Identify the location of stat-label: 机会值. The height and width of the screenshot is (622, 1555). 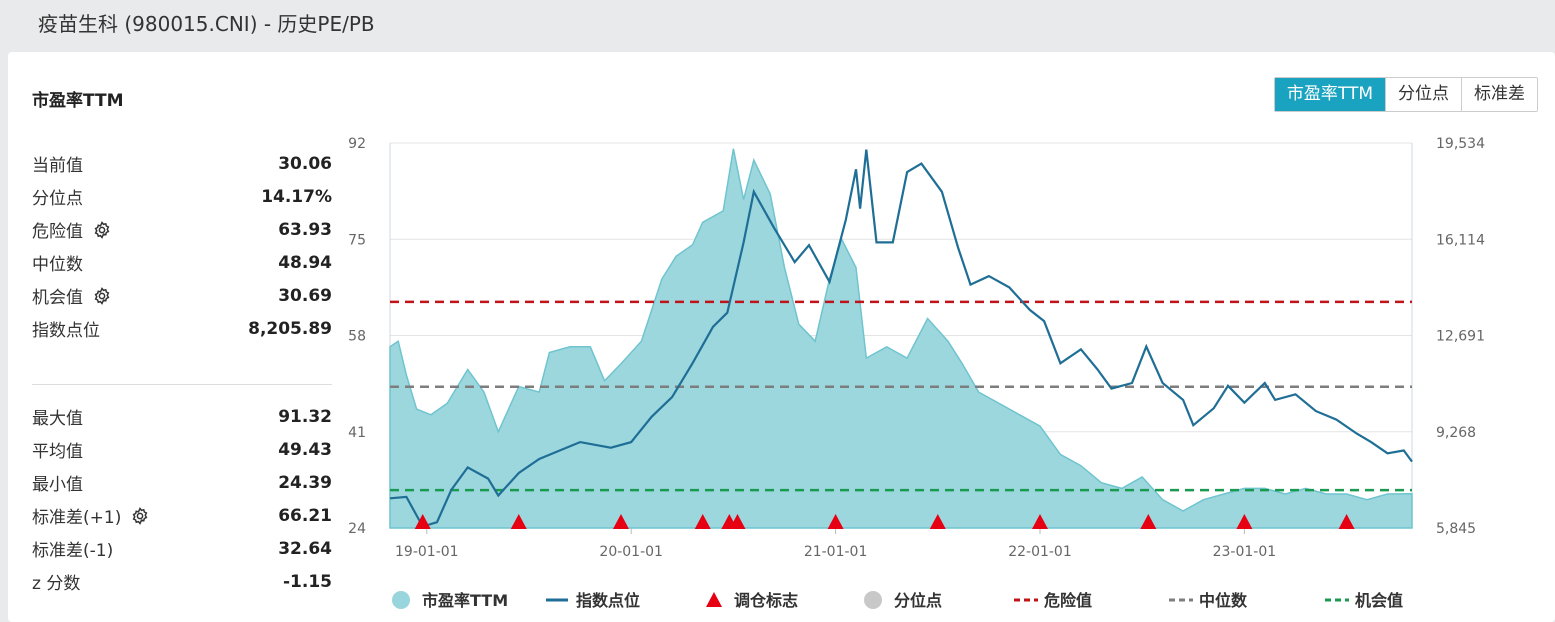
(57, 298).